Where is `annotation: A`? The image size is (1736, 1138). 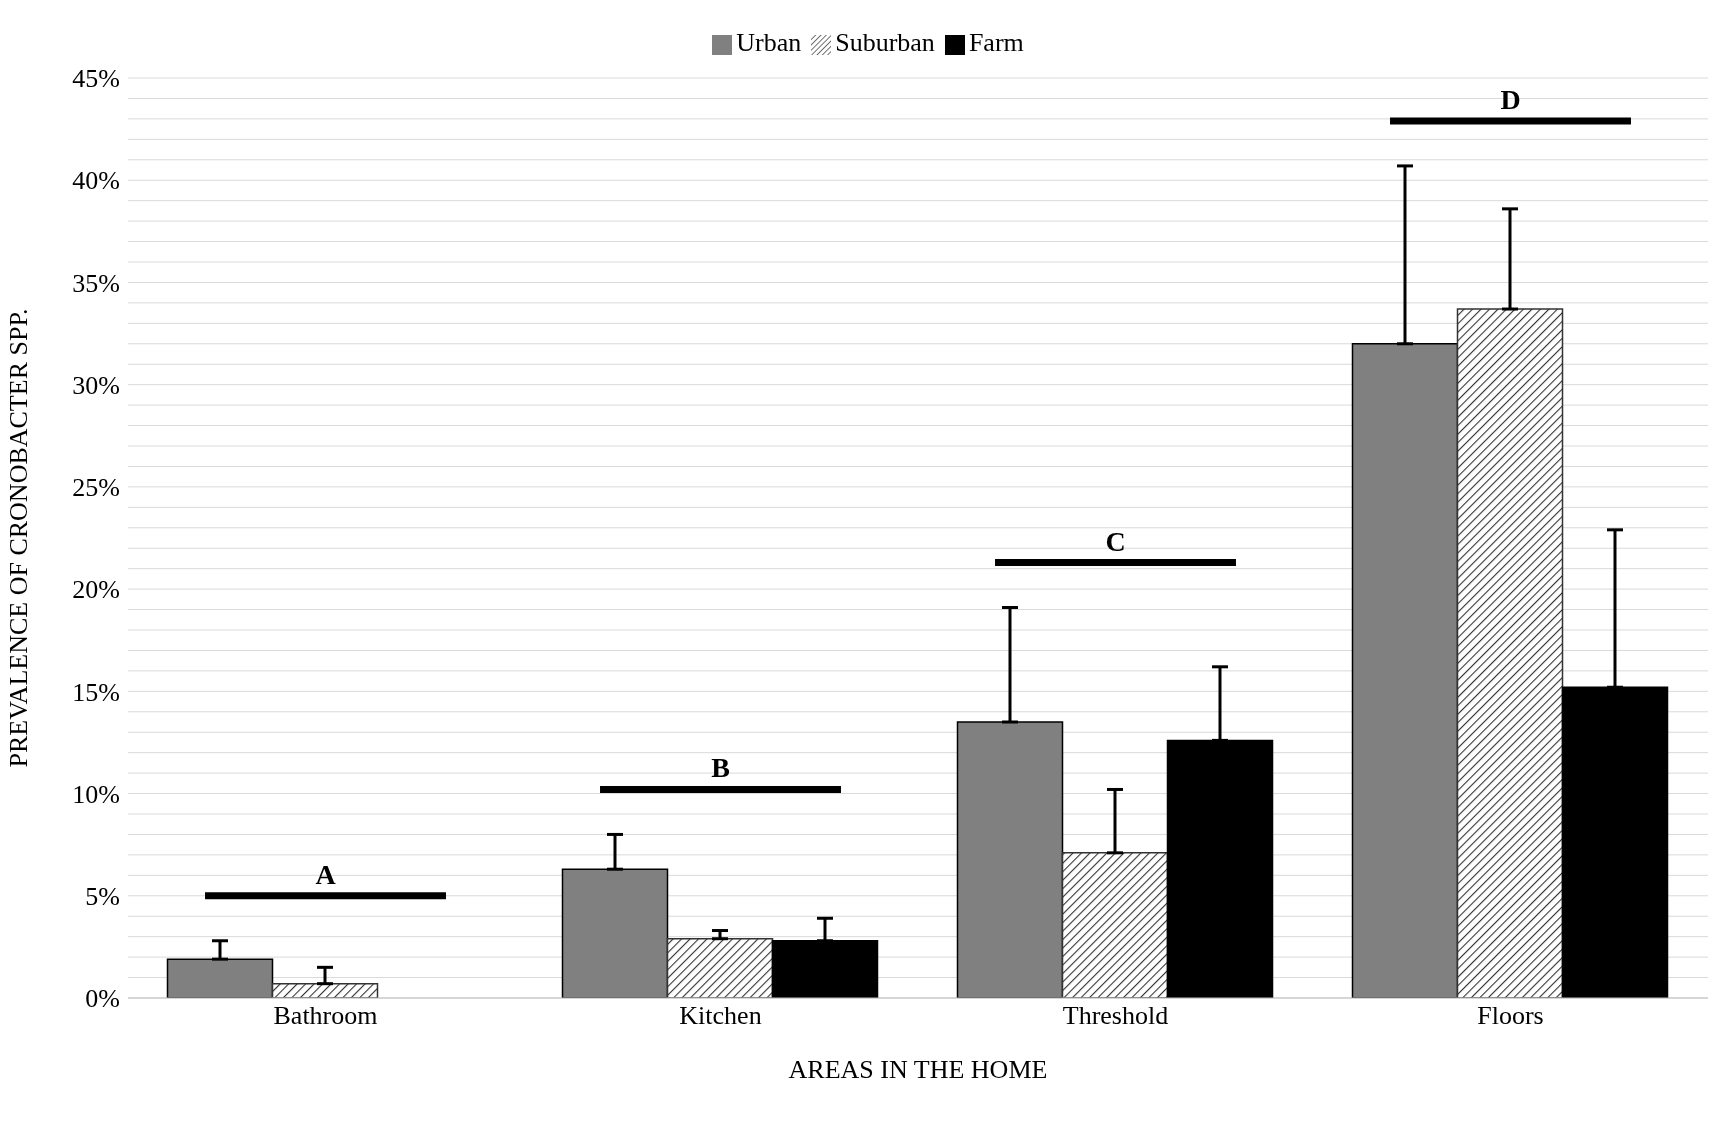 annotation: A is located at coordinates (326, 874).